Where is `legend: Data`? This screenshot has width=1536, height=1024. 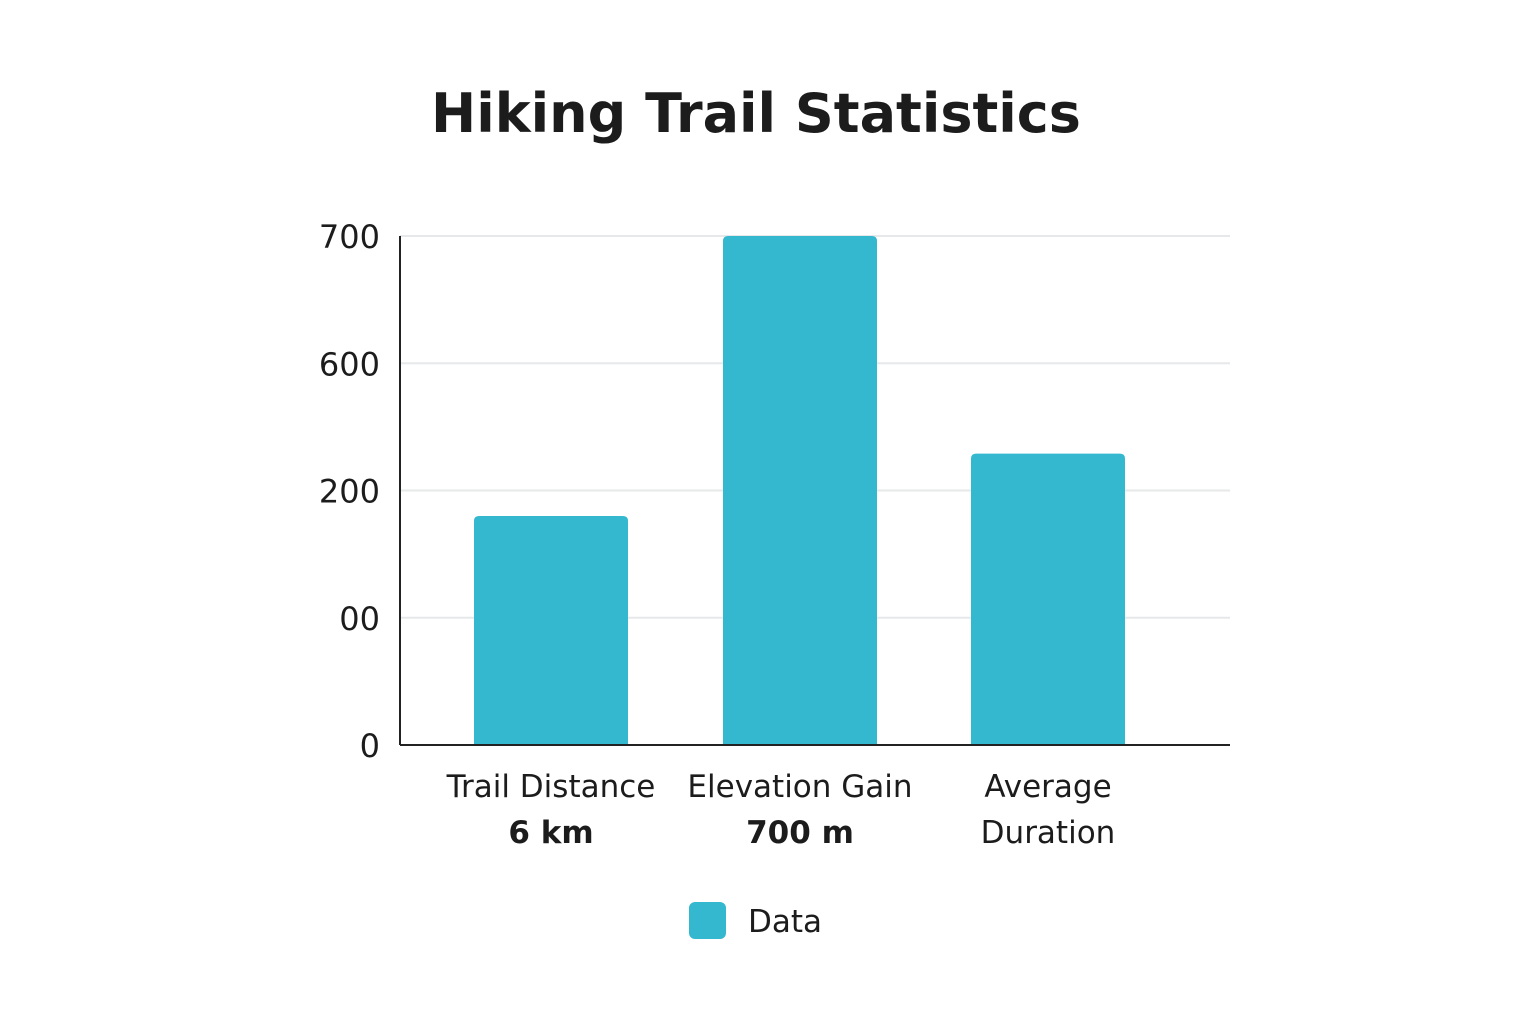
legend: Data is located at coordinates (755, 921).